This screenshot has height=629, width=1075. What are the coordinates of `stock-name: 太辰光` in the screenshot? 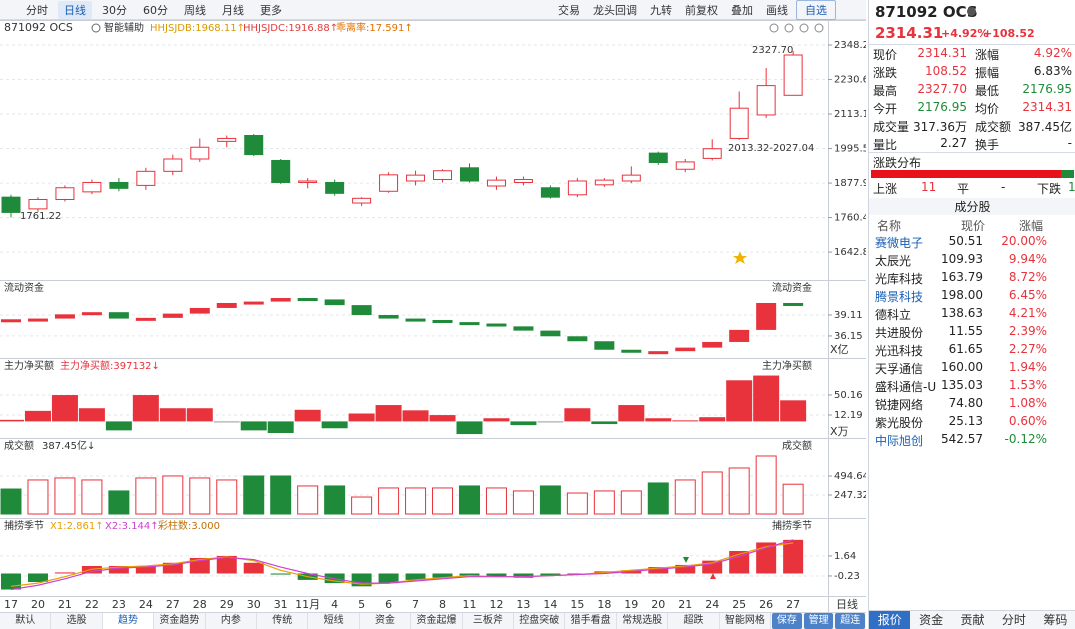 It's located at (893, 261).